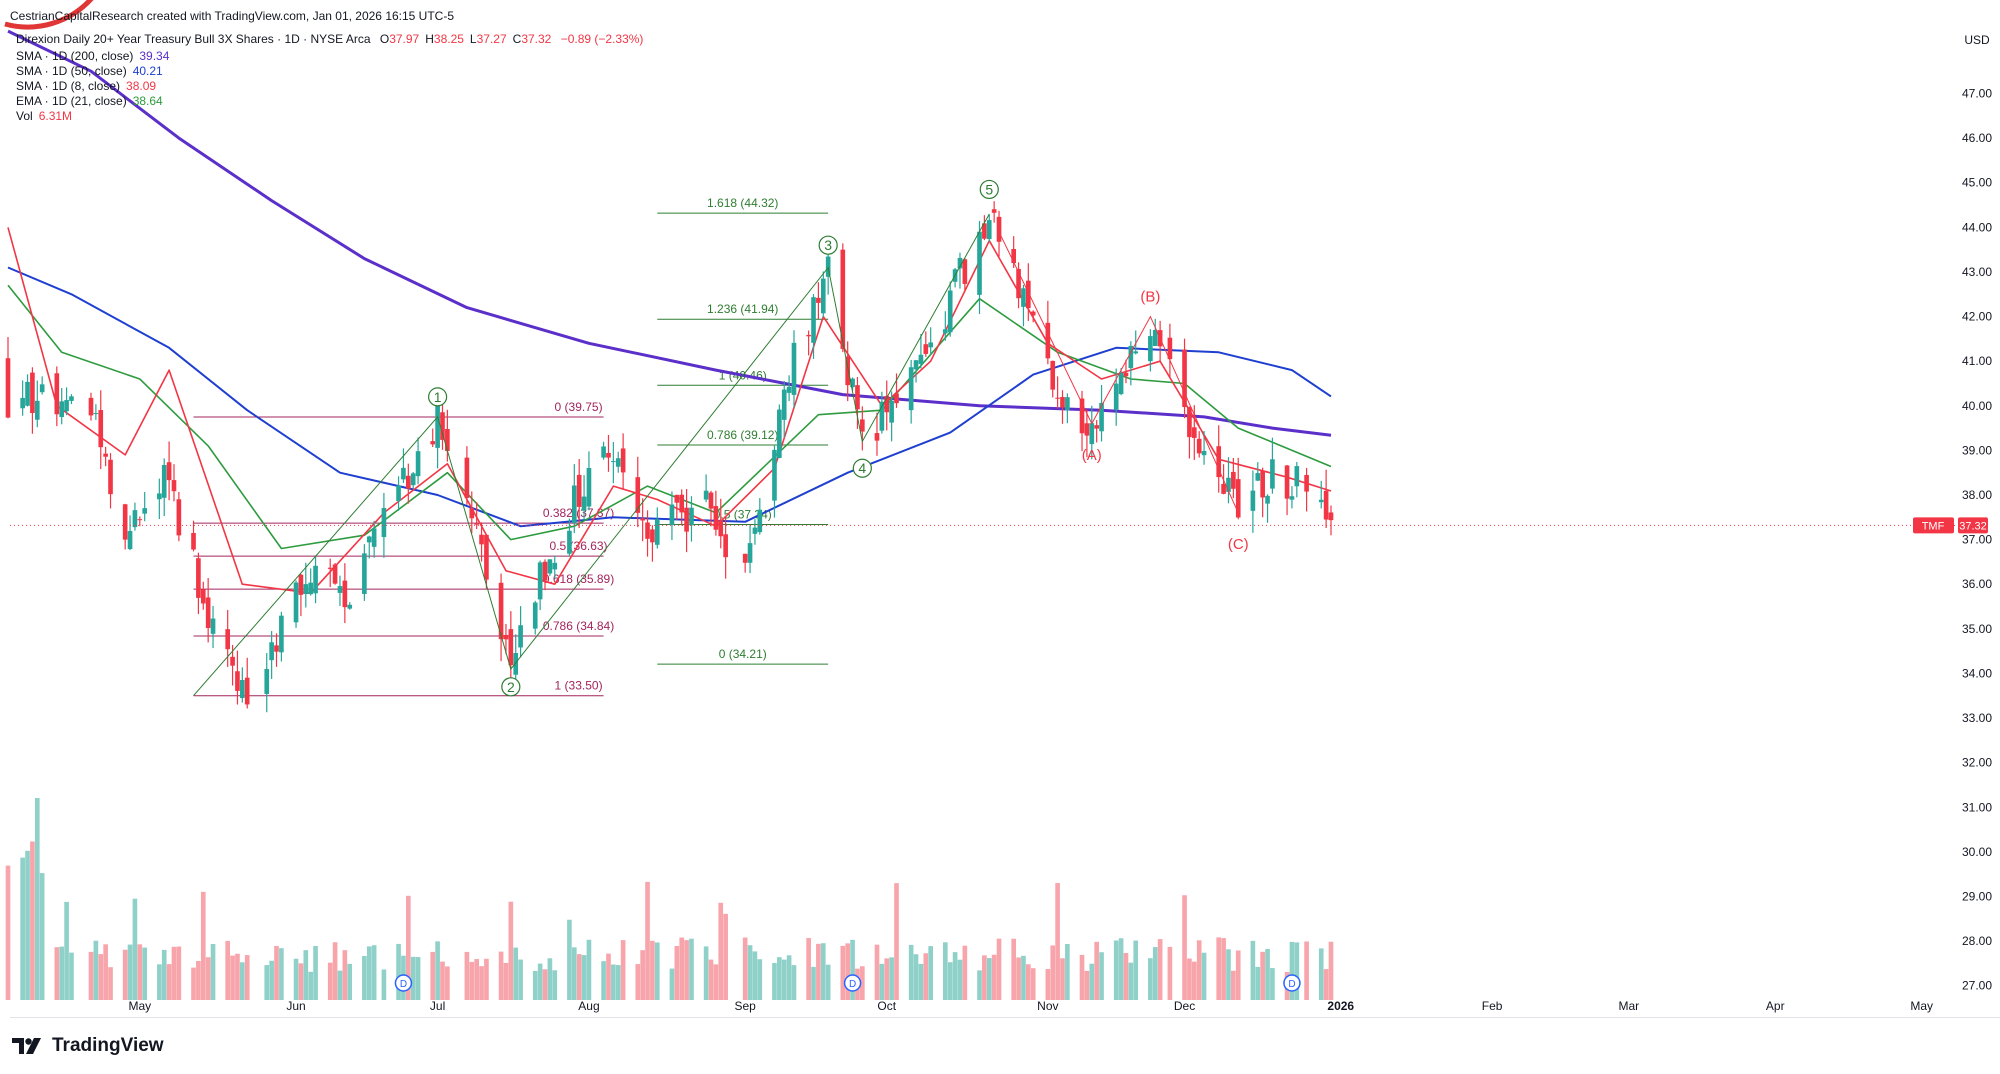 The image size is (2000, 1074). I want to click on price-axis-tick: 38.00, so click(1977, 495).